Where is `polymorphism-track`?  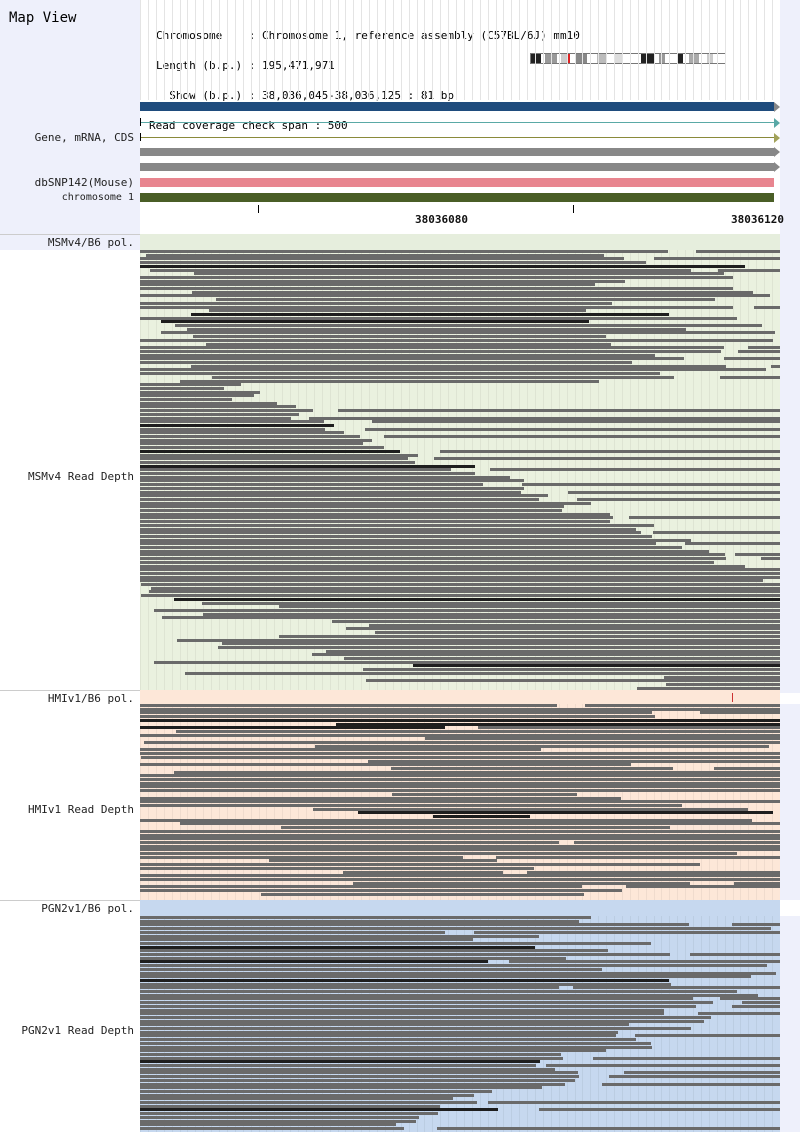 polymorphism-track is located at coordinates (460, 908).